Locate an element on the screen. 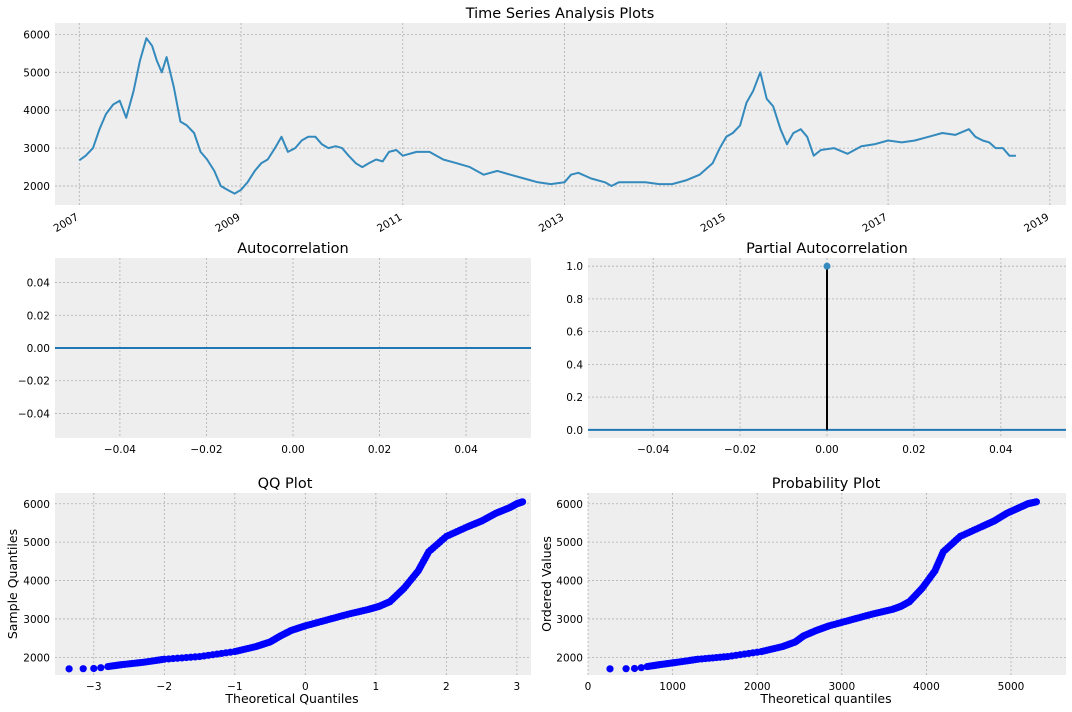  y-tick-label: −0.02 is located at coordinates (34, 382).